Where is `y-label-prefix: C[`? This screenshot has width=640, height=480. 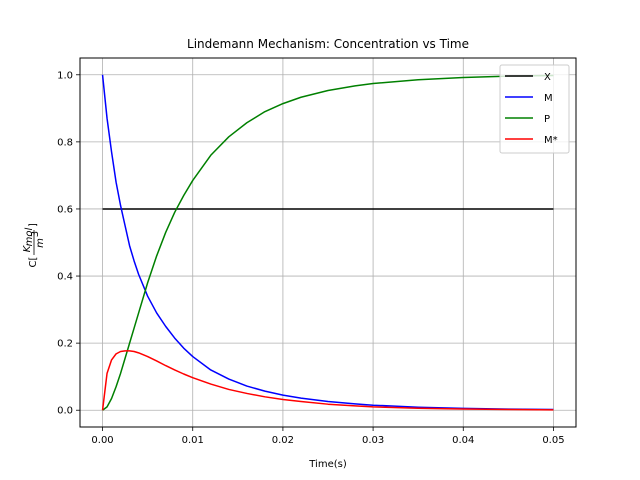 y-label-prefix: C[ is located at coordinates (33, 262).